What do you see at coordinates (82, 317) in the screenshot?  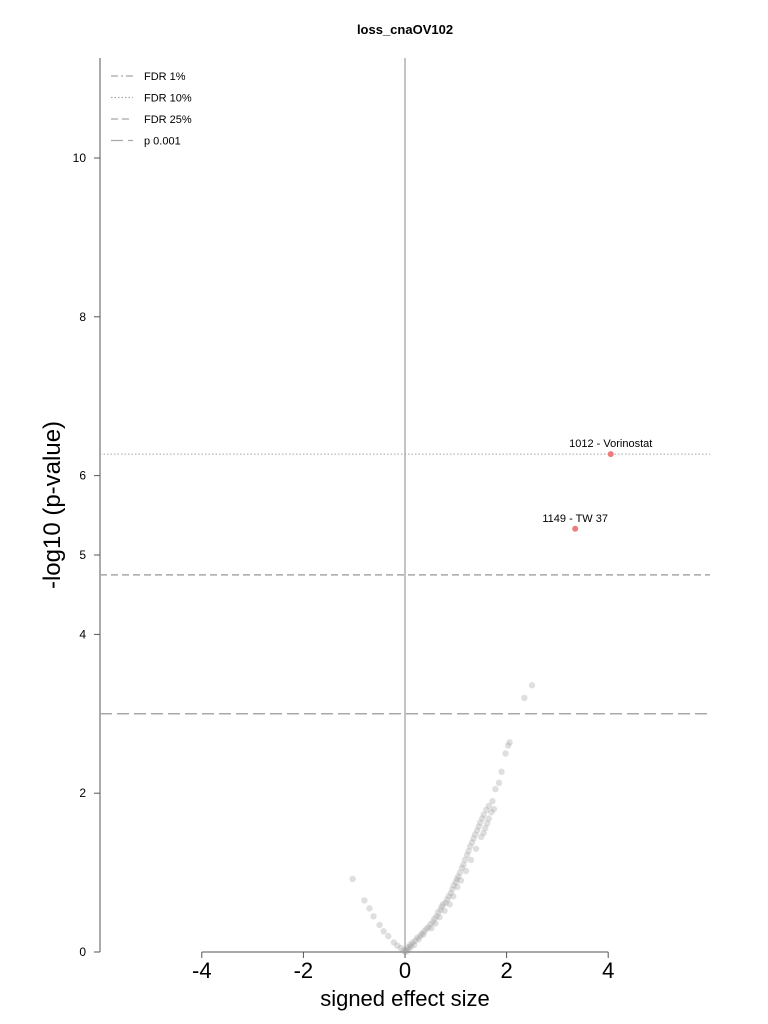 I see `y-tick-label: 8` at bounding box center [82, 317].